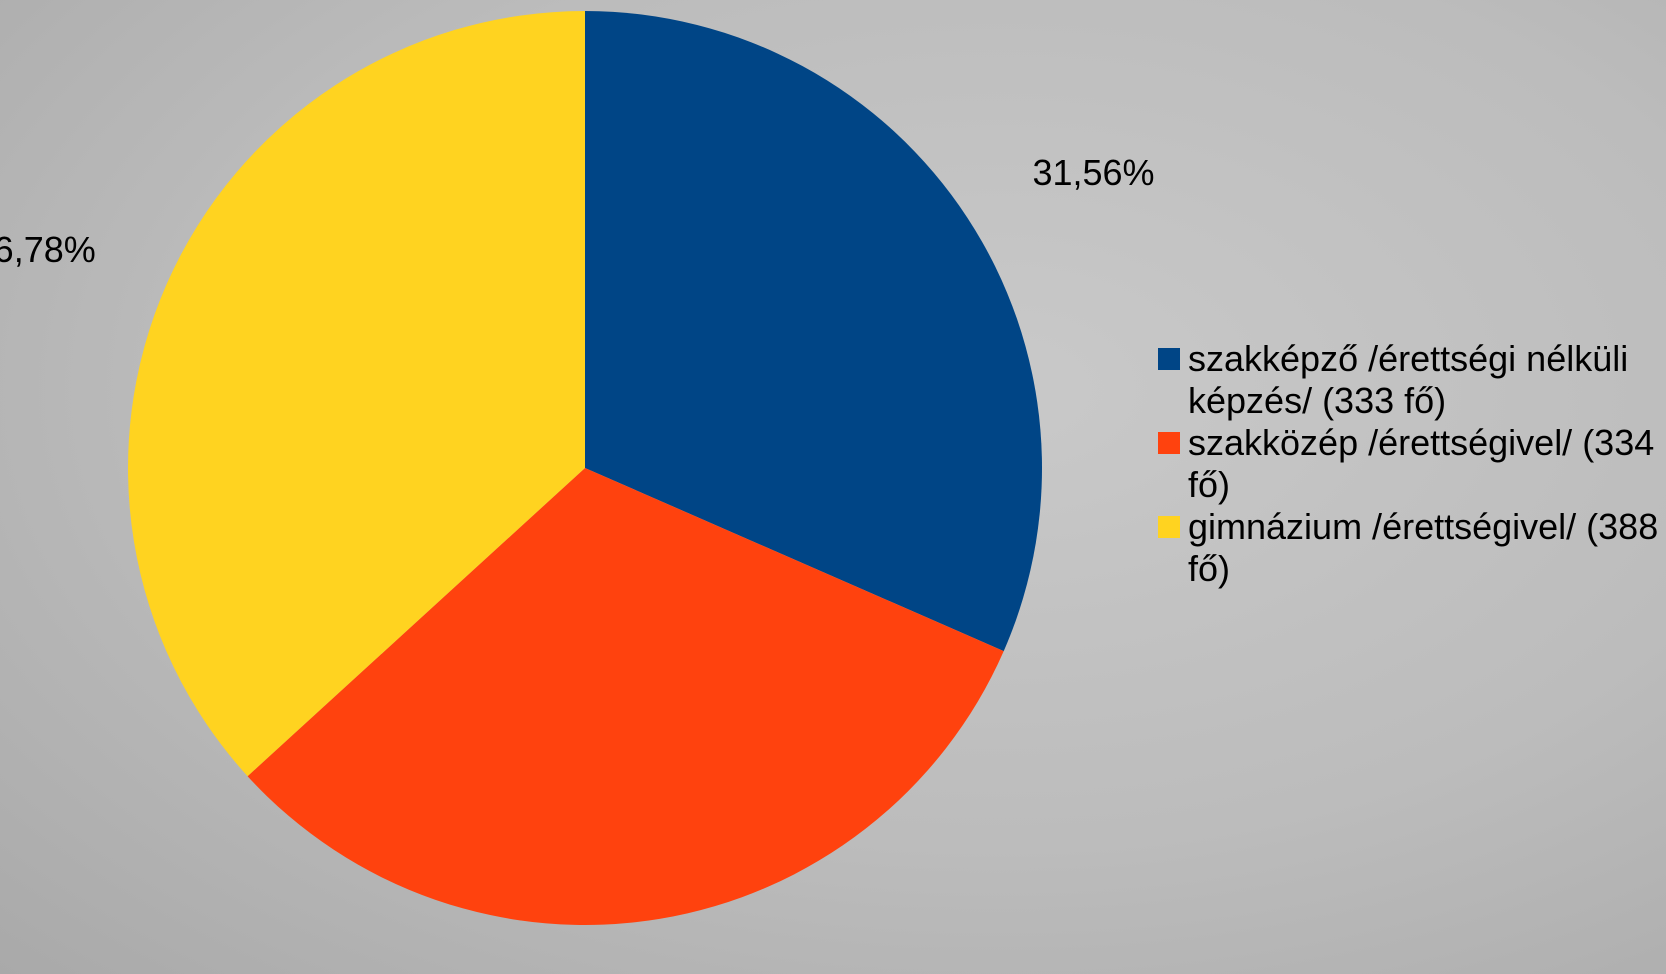 The height and width of the screenshot is (974, 1666). Describe the element at coordinates (1421, 463) in the screenshot. I see `legend-label: szakközép /érettségivel/ (334 fő)` at that location.